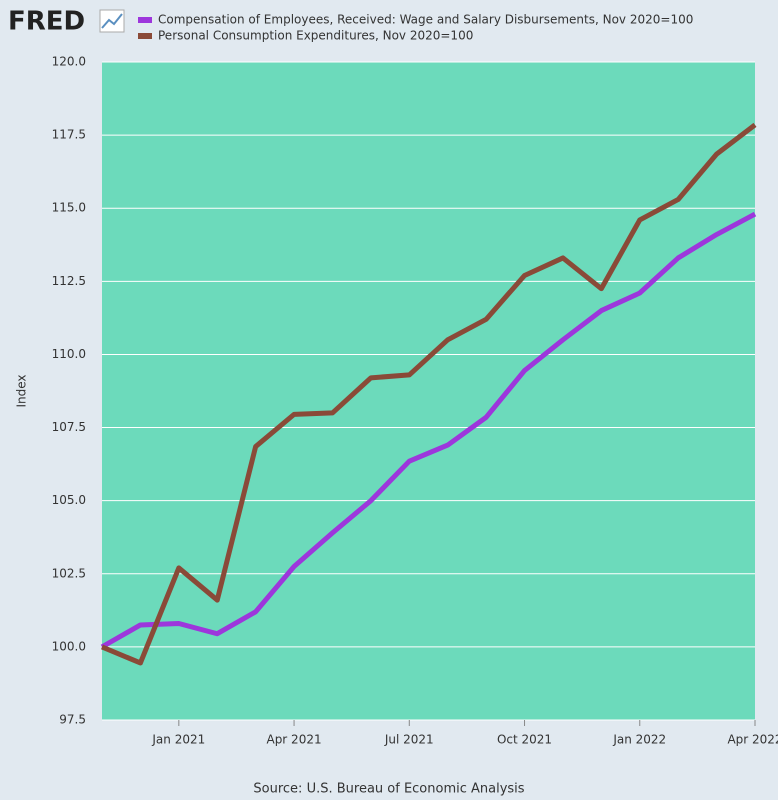 The image size is (778, 800). Describe the element at coordinates (293, 740) in the screenshot. I see `x-tick-label: Apr 2021` at that location.